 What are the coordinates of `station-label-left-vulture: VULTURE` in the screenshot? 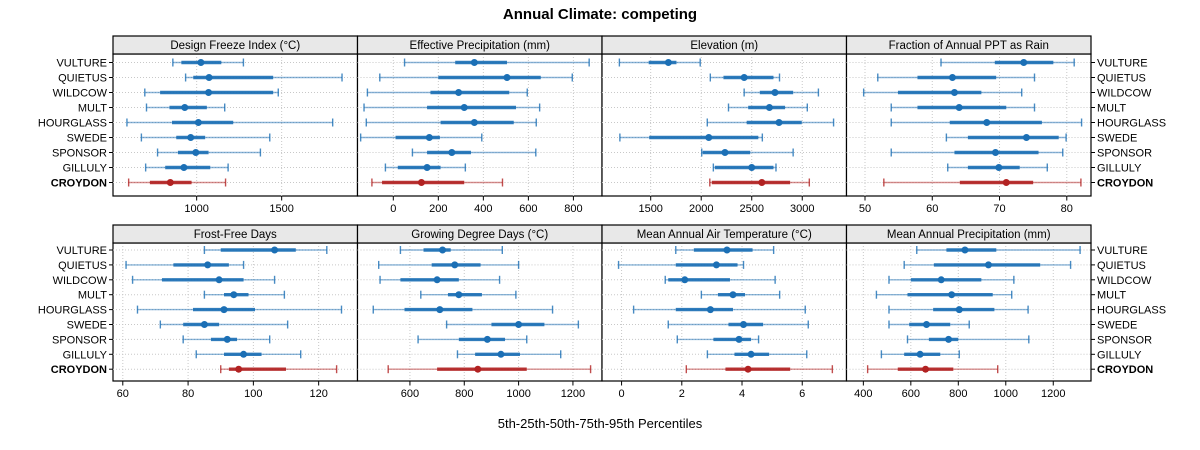 It's located at (81, 251).